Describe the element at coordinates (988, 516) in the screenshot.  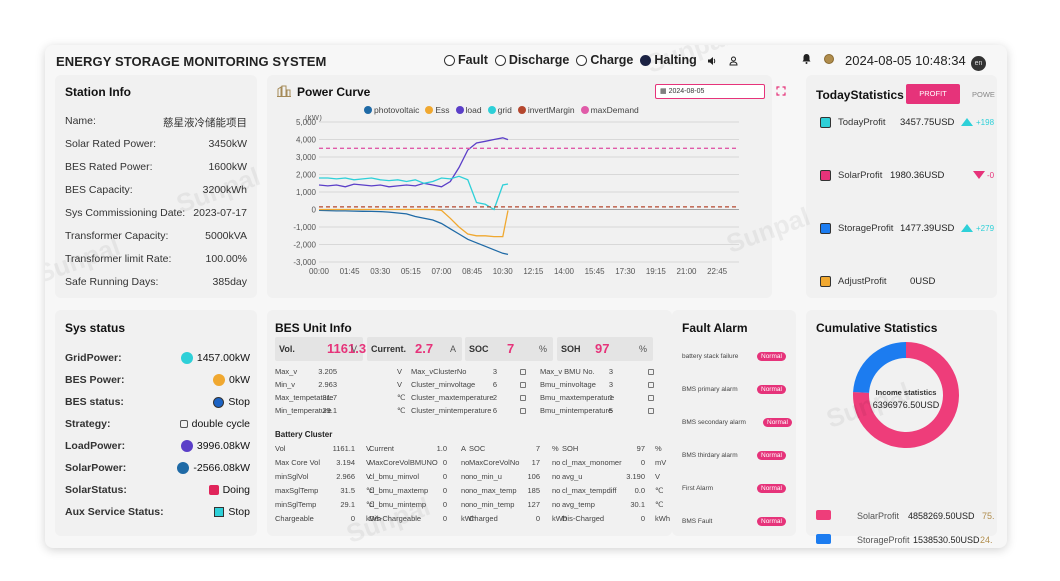
I see `cumulative-pct: 75.` at that location.